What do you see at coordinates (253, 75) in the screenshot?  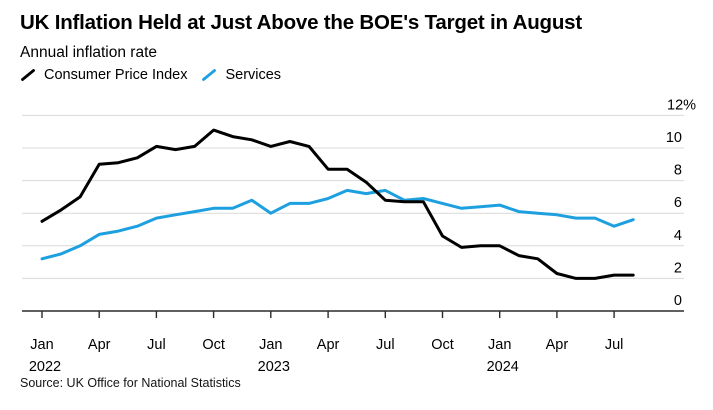 I see `legend-label-services: Services` at bounding box center [253, 75].